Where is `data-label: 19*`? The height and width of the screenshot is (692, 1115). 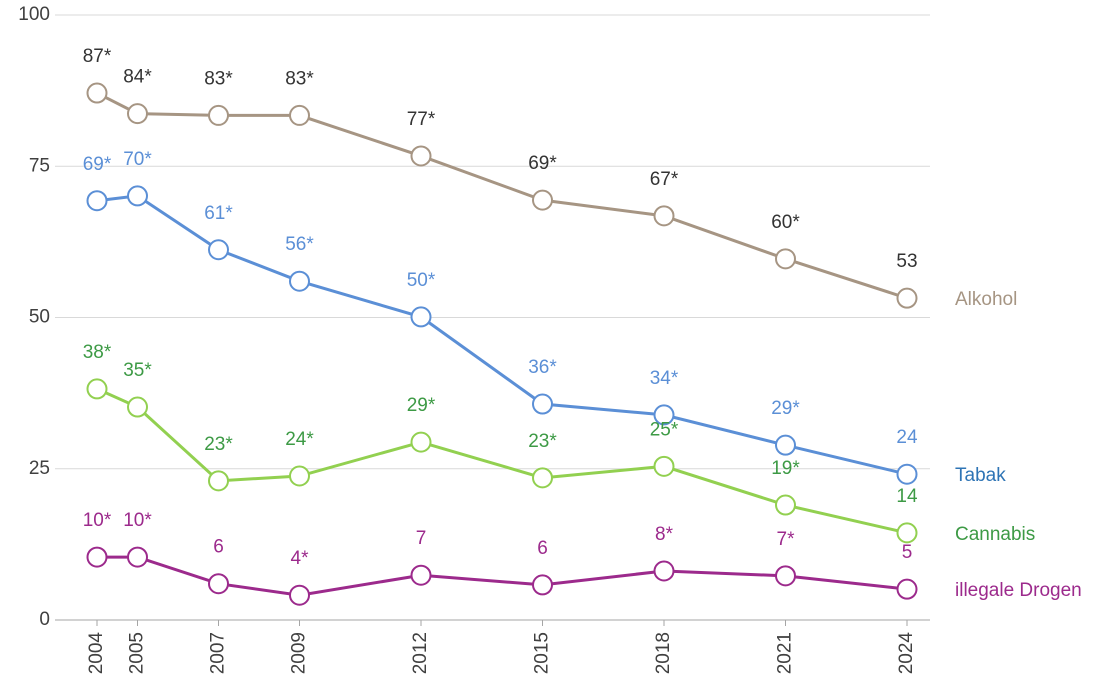 data-label: 19* is located at coordinates (785, 468).